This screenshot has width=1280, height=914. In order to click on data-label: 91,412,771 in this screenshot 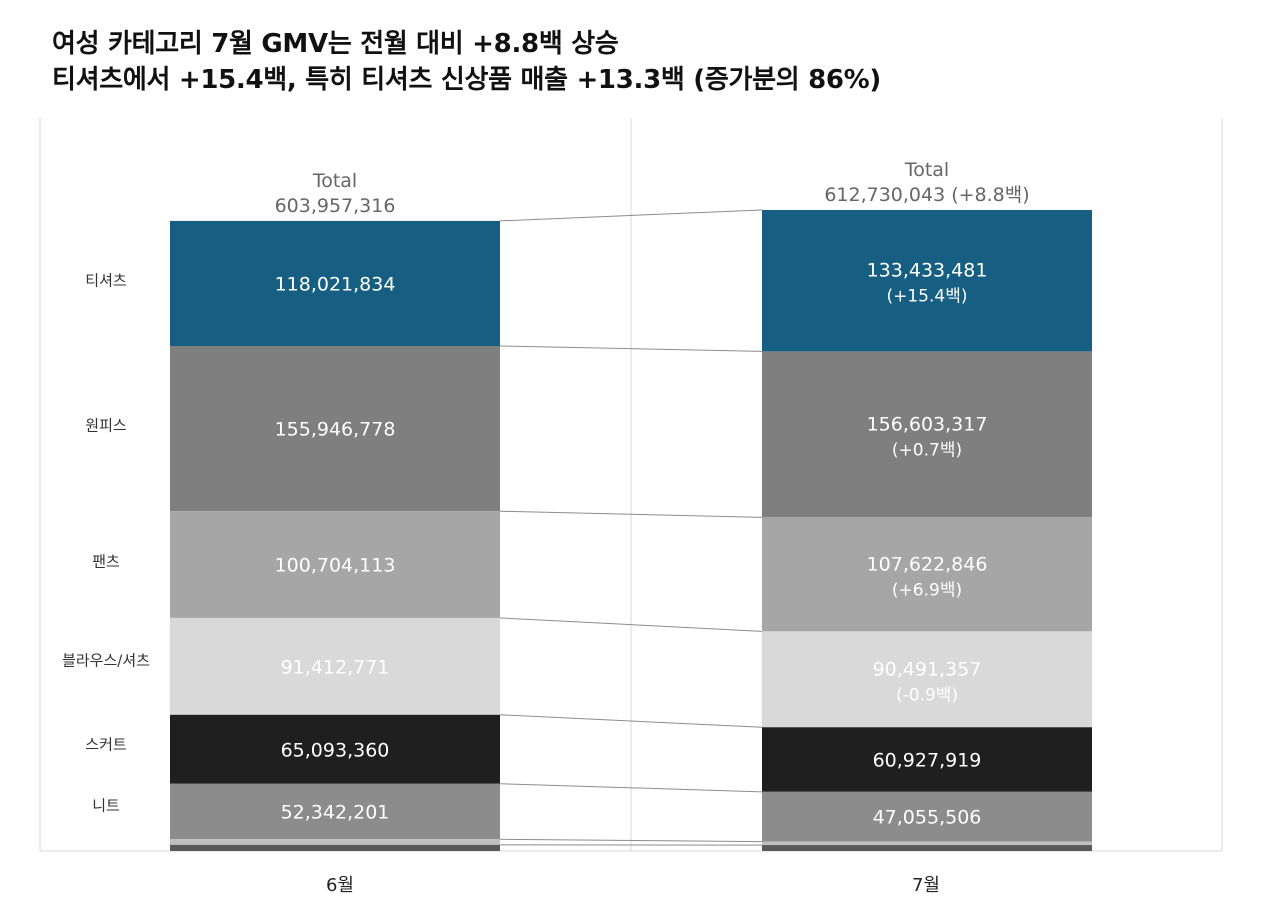, I will do `click(335, 667)`.